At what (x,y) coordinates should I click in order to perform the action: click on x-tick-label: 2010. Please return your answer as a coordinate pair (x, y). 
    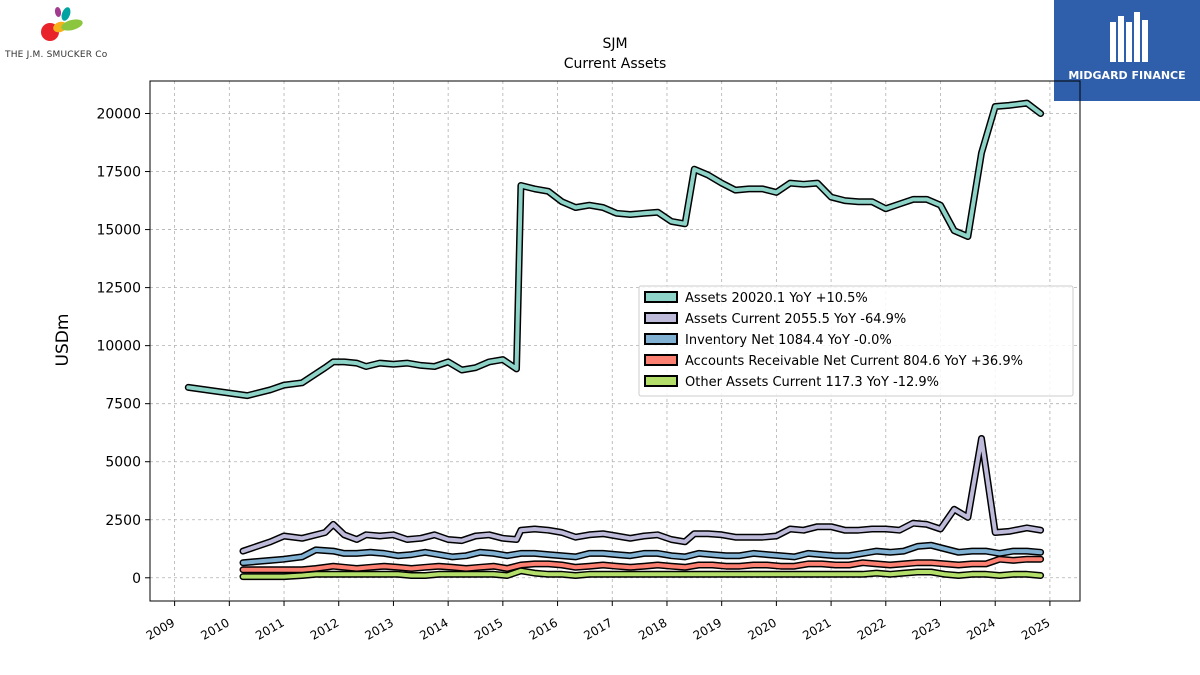
    Looking at the image, I should click on (214, 628).